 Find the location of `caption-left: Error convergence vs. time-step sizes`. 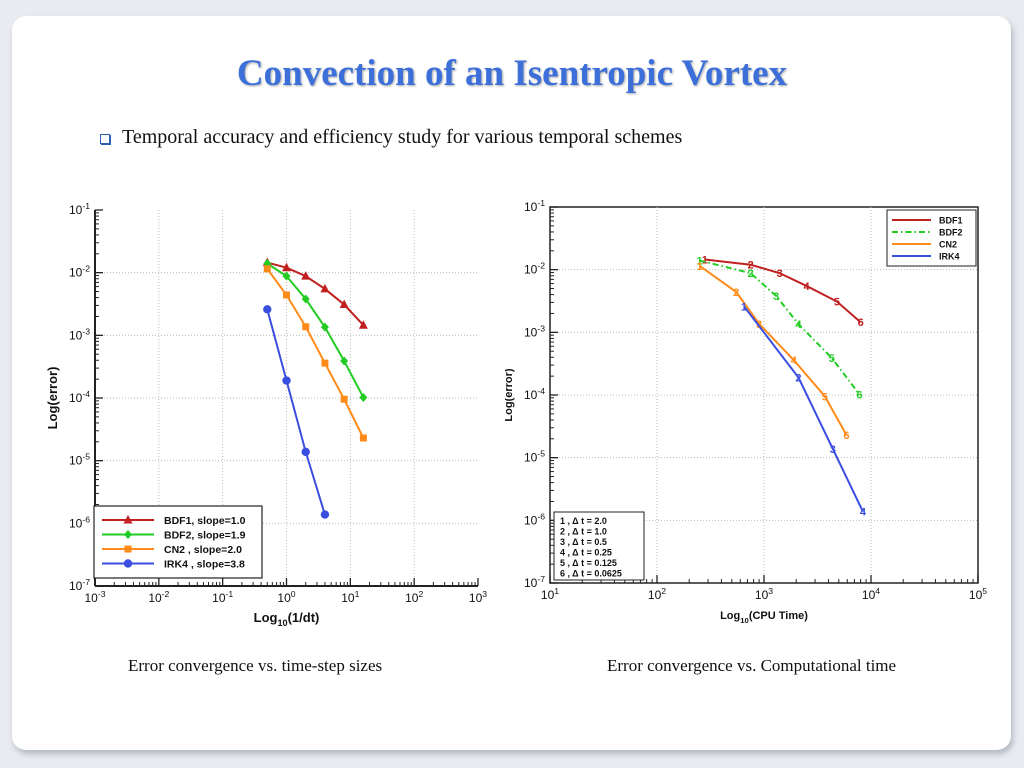

caption-left: Error convergence vs. time-step sizes is located at coordinates (255, 665).